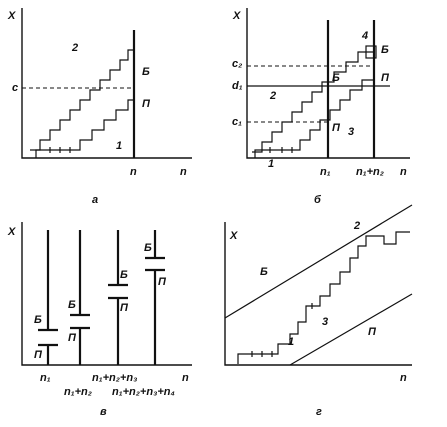  I want to click on lower-boundary, so click(351, 329).